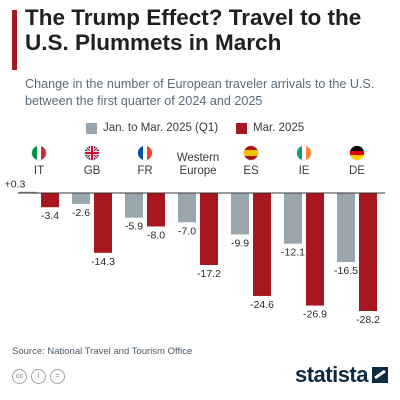 This screenshot has width=400, height=400. I want to click on statista-logo-text: statista, so click(331, 374).